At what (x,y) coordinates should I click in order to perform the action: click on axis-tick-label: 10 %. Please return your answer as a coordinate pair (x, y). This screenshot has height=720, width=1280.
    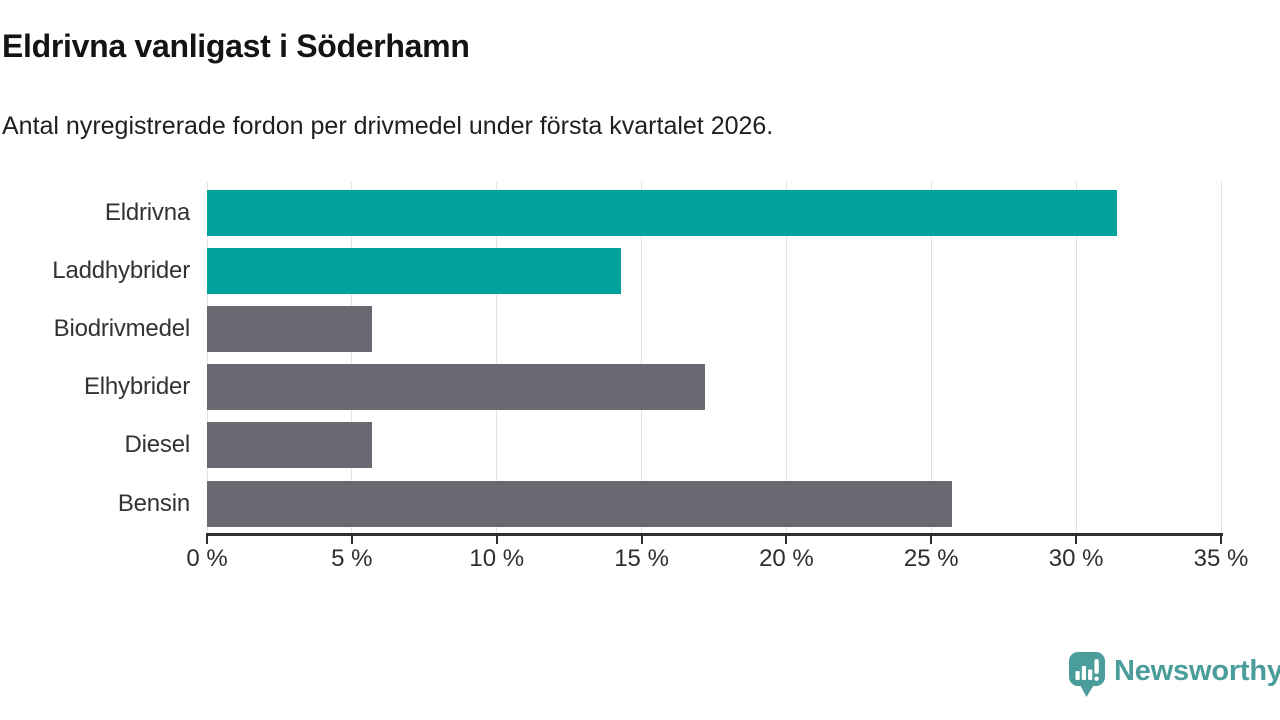
    Looking at the image, I should click on (497, 558).